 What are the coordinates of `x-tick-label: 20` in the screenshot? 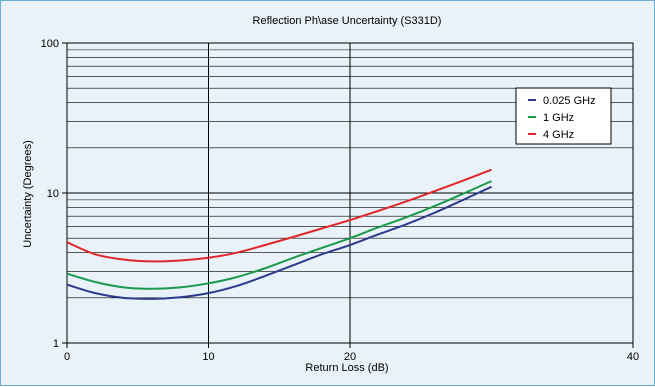 It's located at (350, 357).